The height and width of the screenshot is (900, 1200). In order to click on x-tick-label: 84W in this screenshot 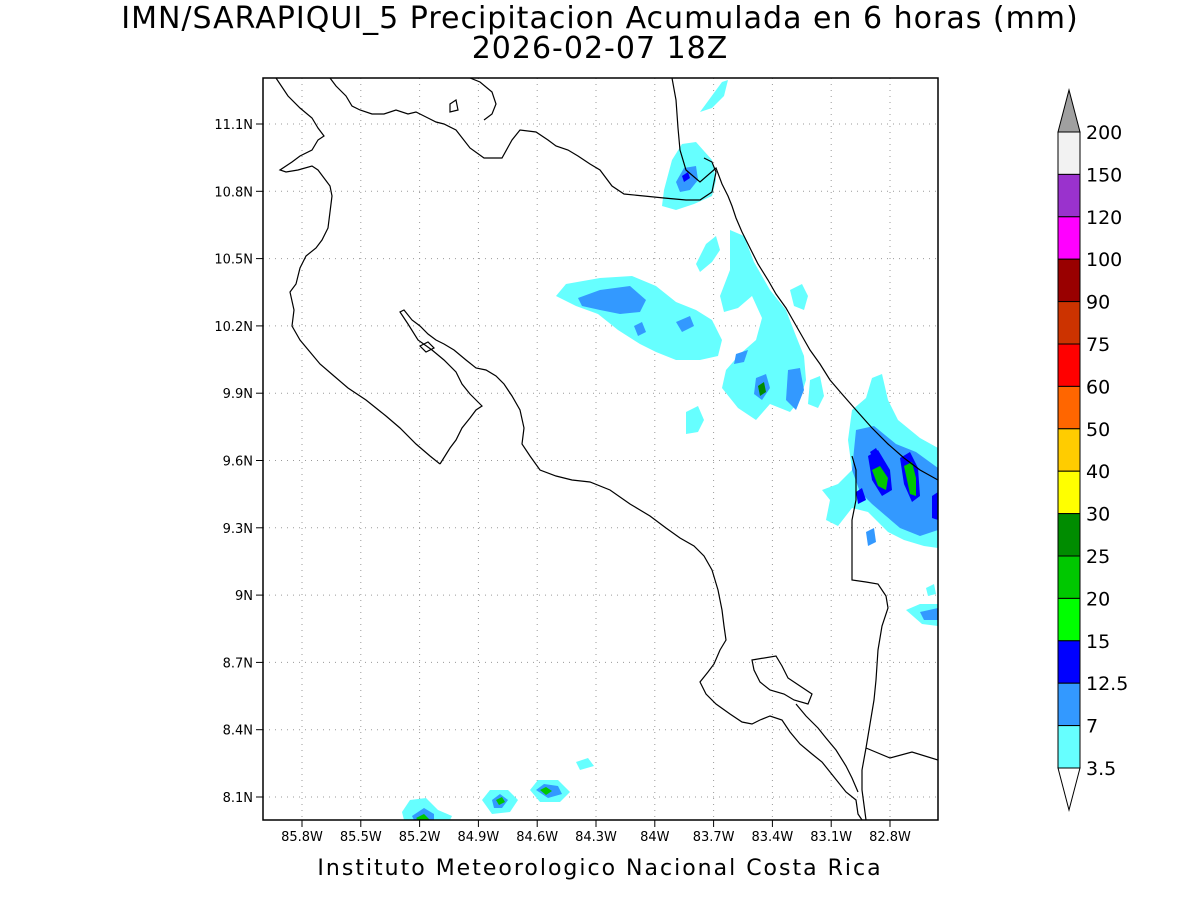, I will do `click(655, 837)`.